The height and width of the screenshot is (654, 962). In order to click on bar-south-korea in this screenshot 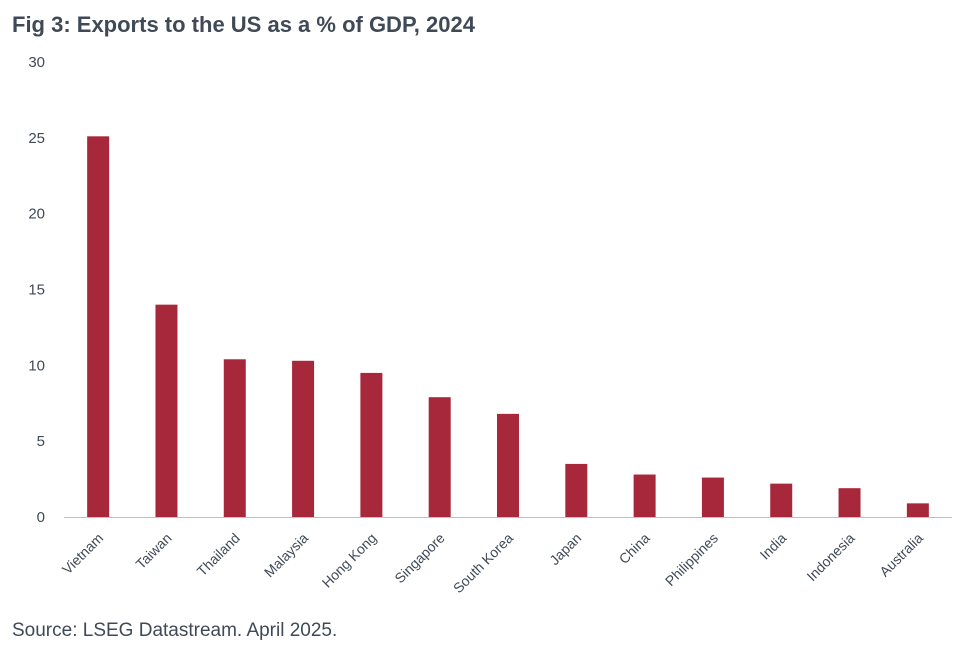, I will do `click(508, 465)`.